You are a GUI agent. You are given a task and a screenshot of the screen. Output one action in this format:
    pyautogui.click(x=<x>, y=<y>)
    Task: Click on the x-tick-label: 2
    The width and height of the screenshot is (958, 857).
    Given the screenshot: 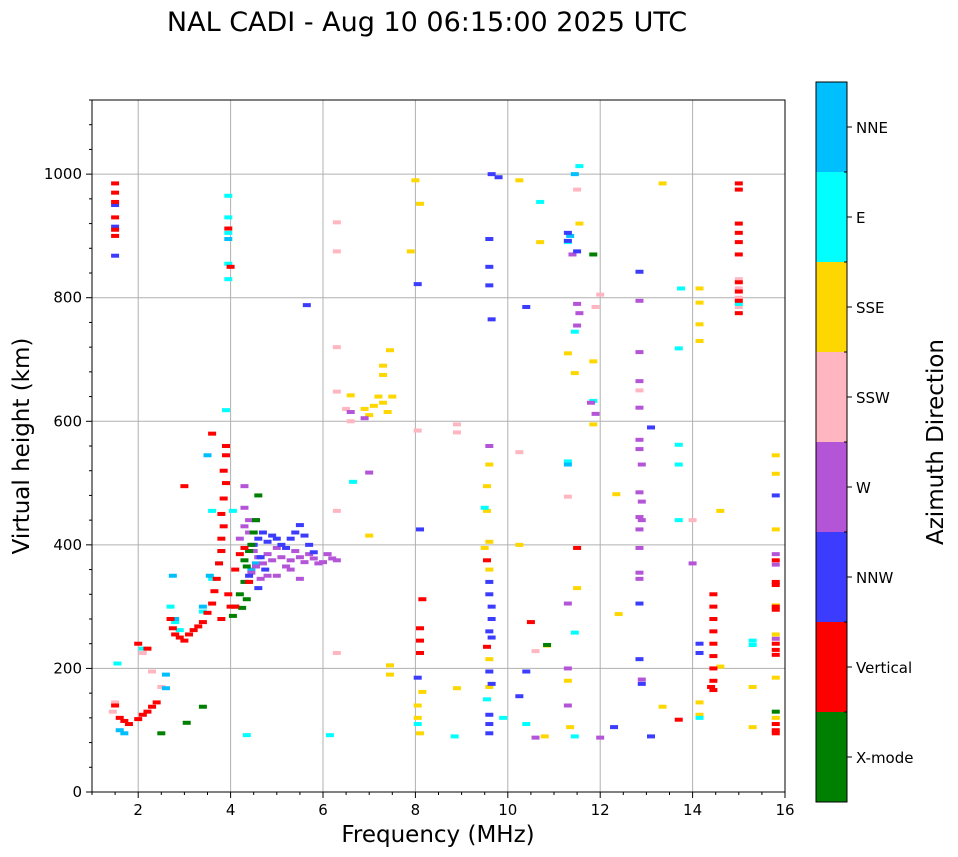 What is the action you would take?
    pyautogui.click(x=138, y=810)
    